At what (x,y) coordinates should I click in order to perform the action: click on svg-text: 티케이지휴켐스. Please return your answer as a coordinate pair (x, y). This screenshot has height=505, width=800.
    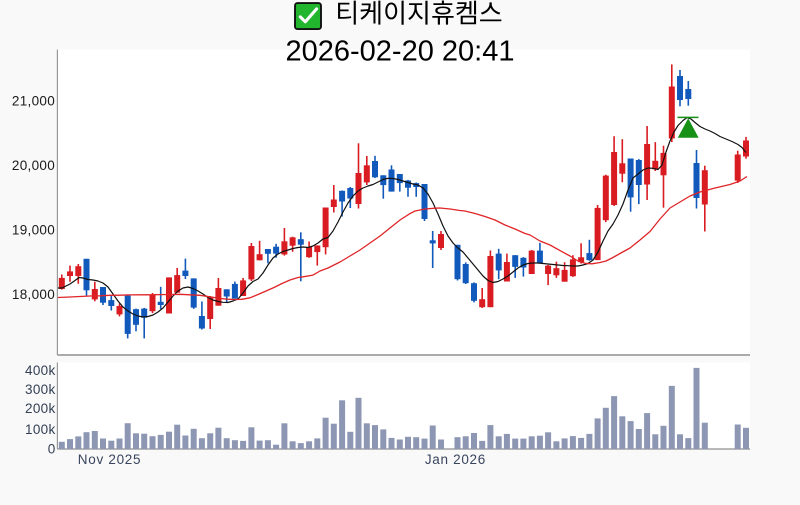
    Looking at the image, I should click on (418, 14).